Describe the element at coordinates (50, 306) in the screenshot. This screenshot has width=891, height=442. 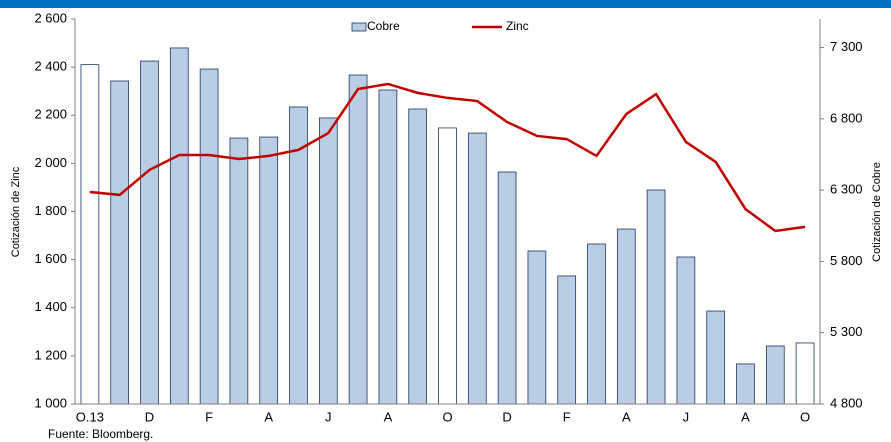
I see `y-tick-label: 1 400` at that location.